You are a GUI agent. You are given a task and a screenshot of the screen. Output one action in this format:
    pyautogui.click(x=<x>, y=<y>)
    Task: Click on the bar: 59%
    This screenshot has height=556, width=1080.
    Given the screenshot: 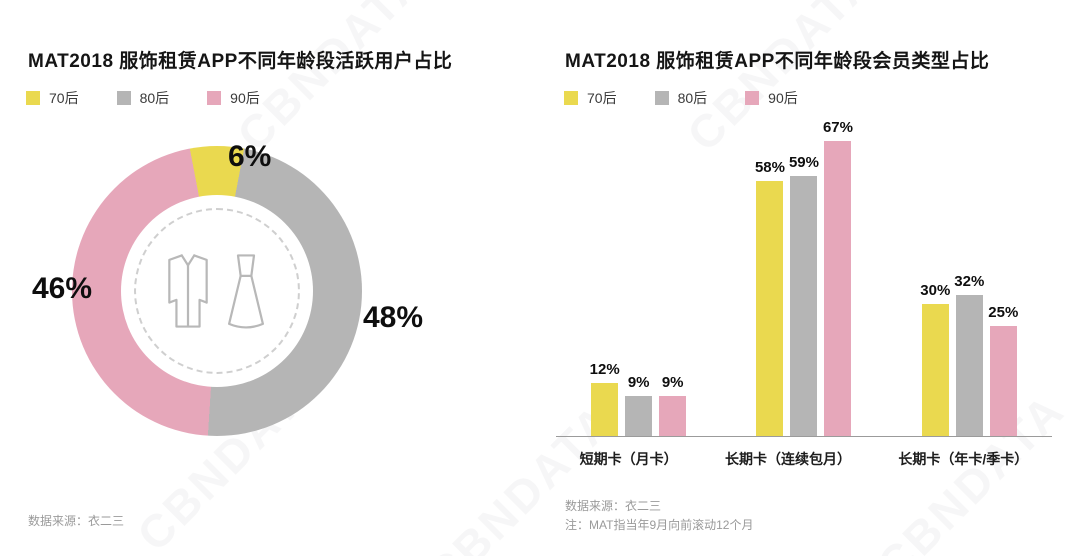 What is the action you would take?
    pyautogui.click(x=803, y=295)
    